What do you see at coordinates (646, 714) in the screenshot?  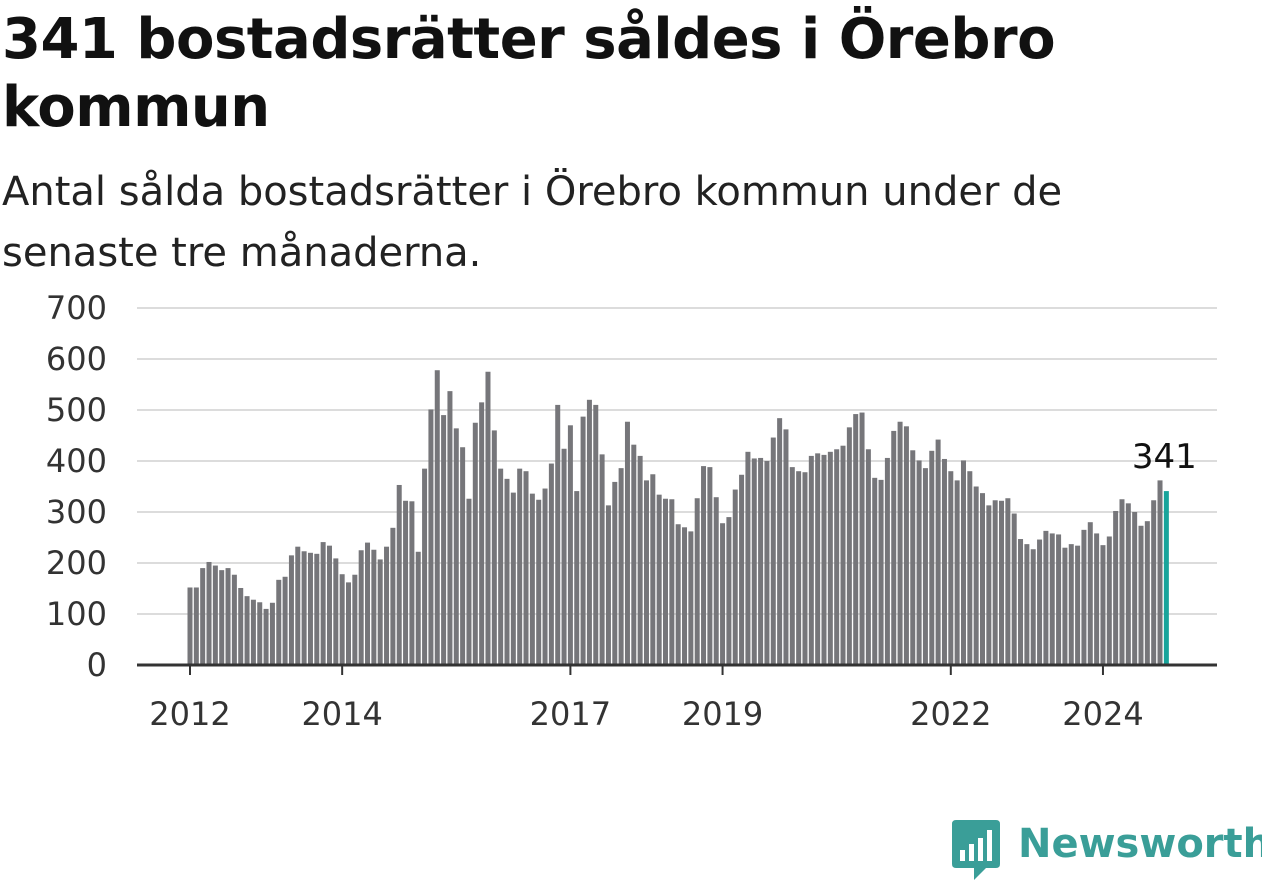 I see `x-axis-labels: 2012 2014 2017 2019 2022 2024` at bounding box center [646, 714].